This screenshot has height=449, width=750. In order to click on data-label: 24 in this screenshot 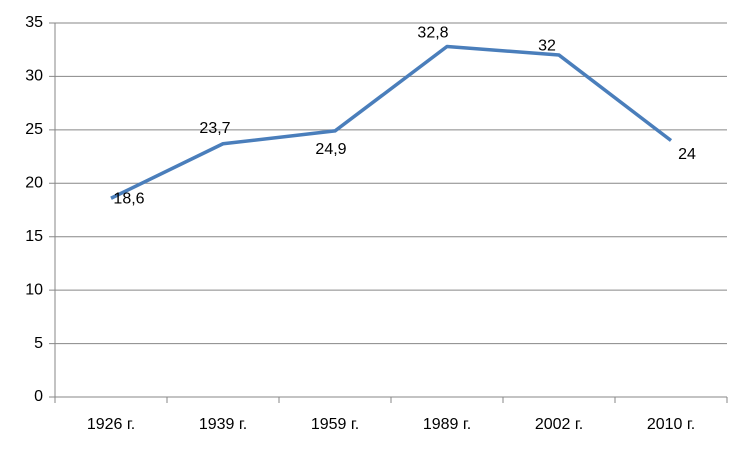, I will do `click(687, 154)`.